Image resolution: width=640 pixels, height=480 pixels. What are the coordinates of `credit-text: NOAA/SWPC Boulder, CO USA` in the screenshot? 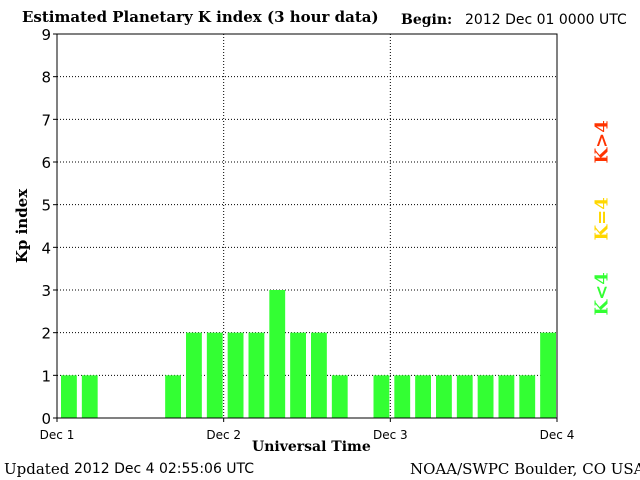 It's located at (525, 469).